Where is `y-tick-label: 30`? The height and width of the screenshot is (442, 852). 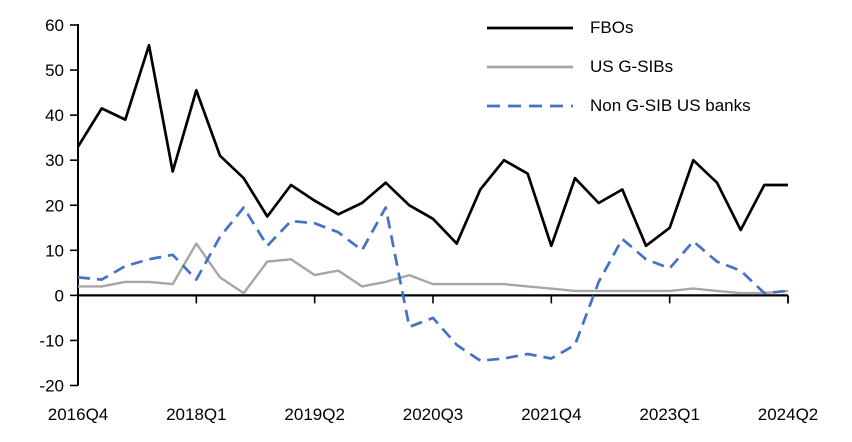 y-tick-label: 30 is located at coordinates (54, 160).